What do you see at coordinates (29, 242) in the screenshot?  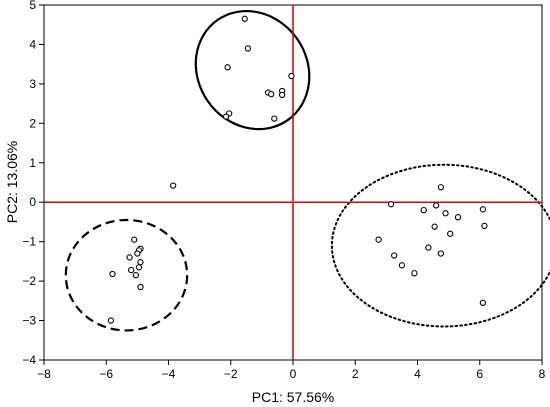 I see `y-tick-label: −1` at bounding box center [29, 242].